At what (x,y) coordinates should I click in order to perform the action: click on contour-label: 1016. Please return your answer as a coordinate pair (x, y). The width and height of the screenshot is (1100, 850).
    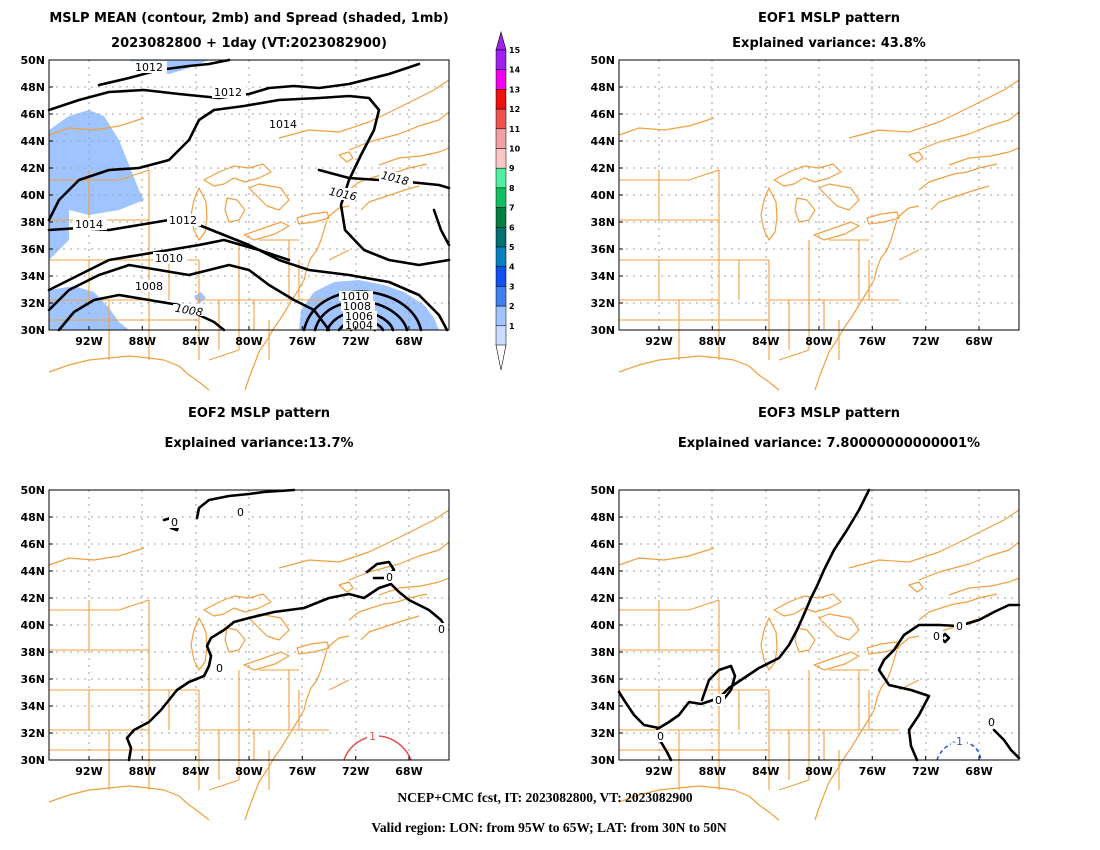
    Looking at the image, I should click on (343, 194).